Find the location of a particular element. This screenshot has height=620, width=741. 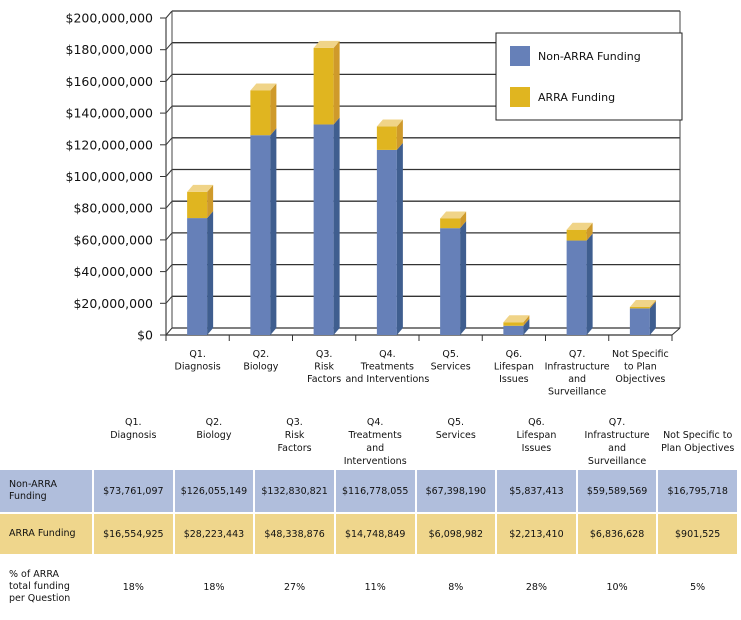

x-category-label-line: Diagnosis is located at coordinates (198, 367).